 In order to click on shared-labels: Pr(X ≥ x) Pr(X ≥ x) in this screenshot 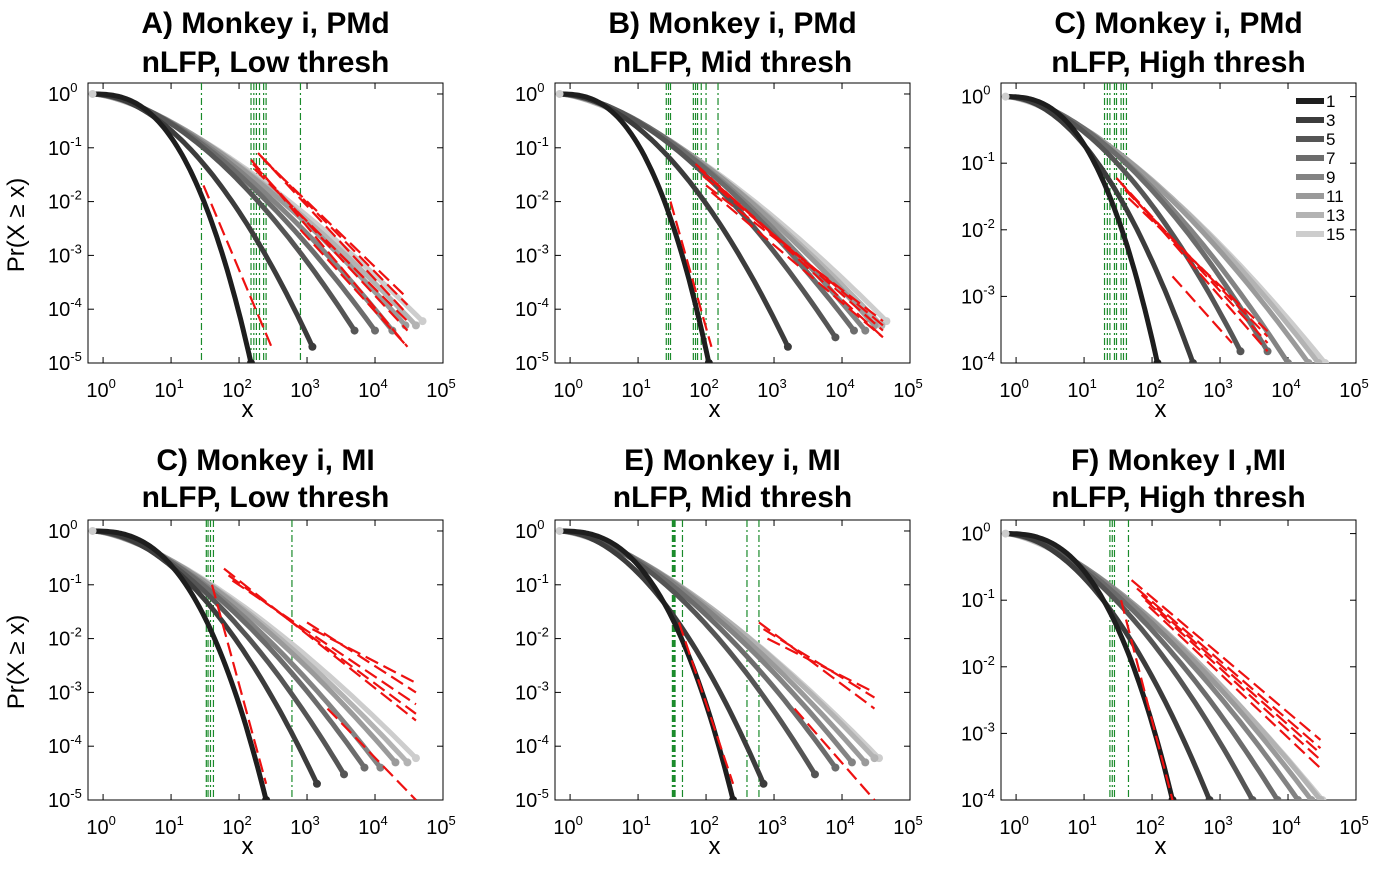, I will do `click(16, 444)`.